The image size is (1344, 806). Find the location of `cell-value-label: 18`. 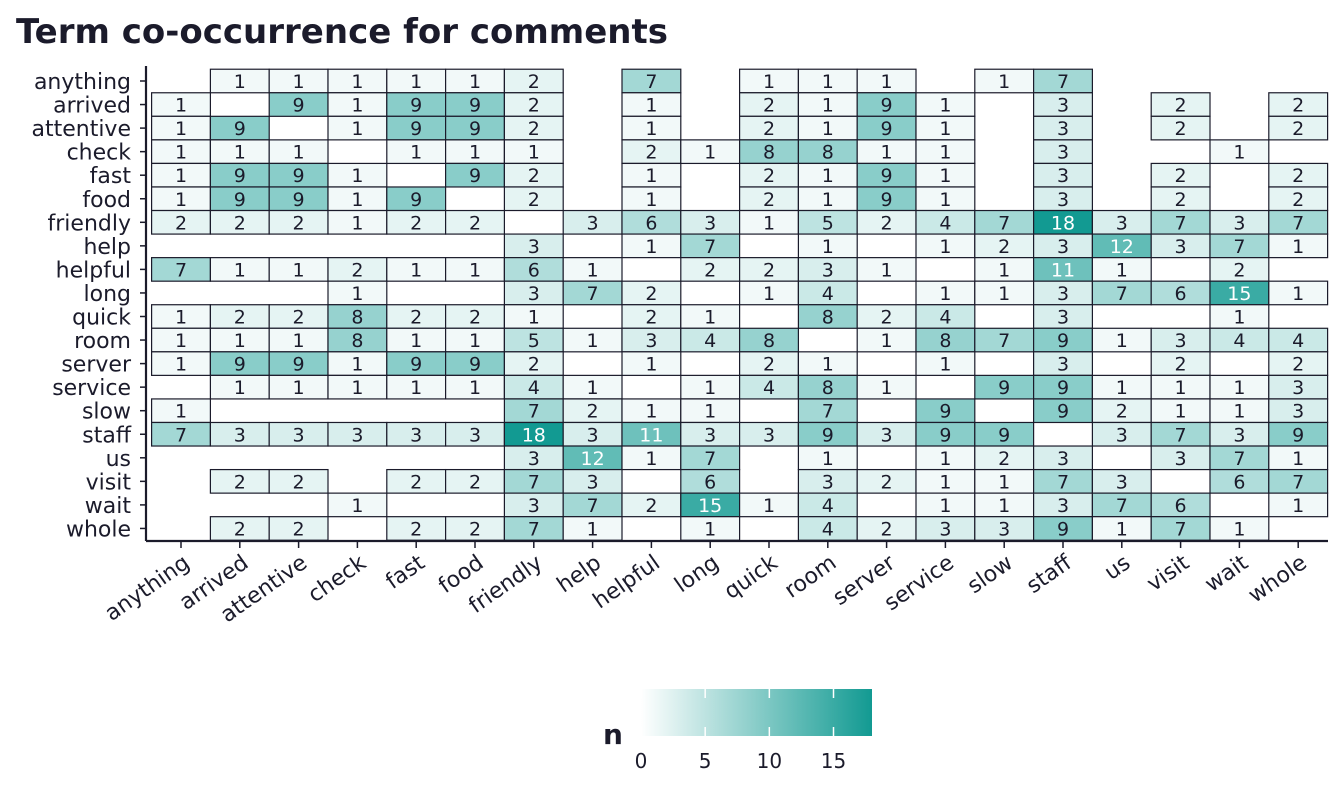

cell-value-label: 18 is located at coordinates (534, 435).